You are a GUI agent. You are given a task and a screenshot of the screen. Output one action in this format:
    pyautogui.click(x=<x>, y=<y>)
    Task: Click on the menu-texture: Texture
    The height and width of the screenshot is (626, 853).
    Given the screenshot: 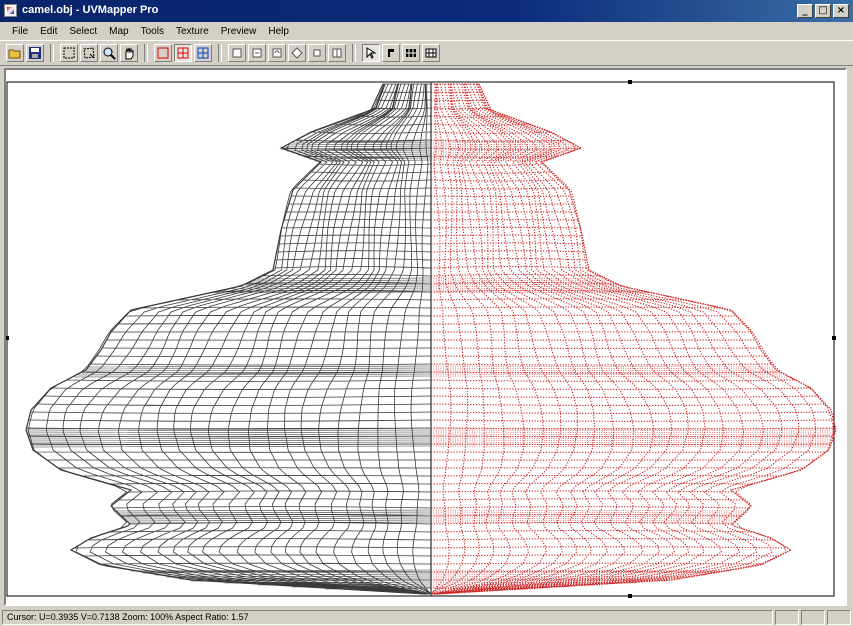 What is the action you would take?
    pyautogui.click(x=192, y=31)
    